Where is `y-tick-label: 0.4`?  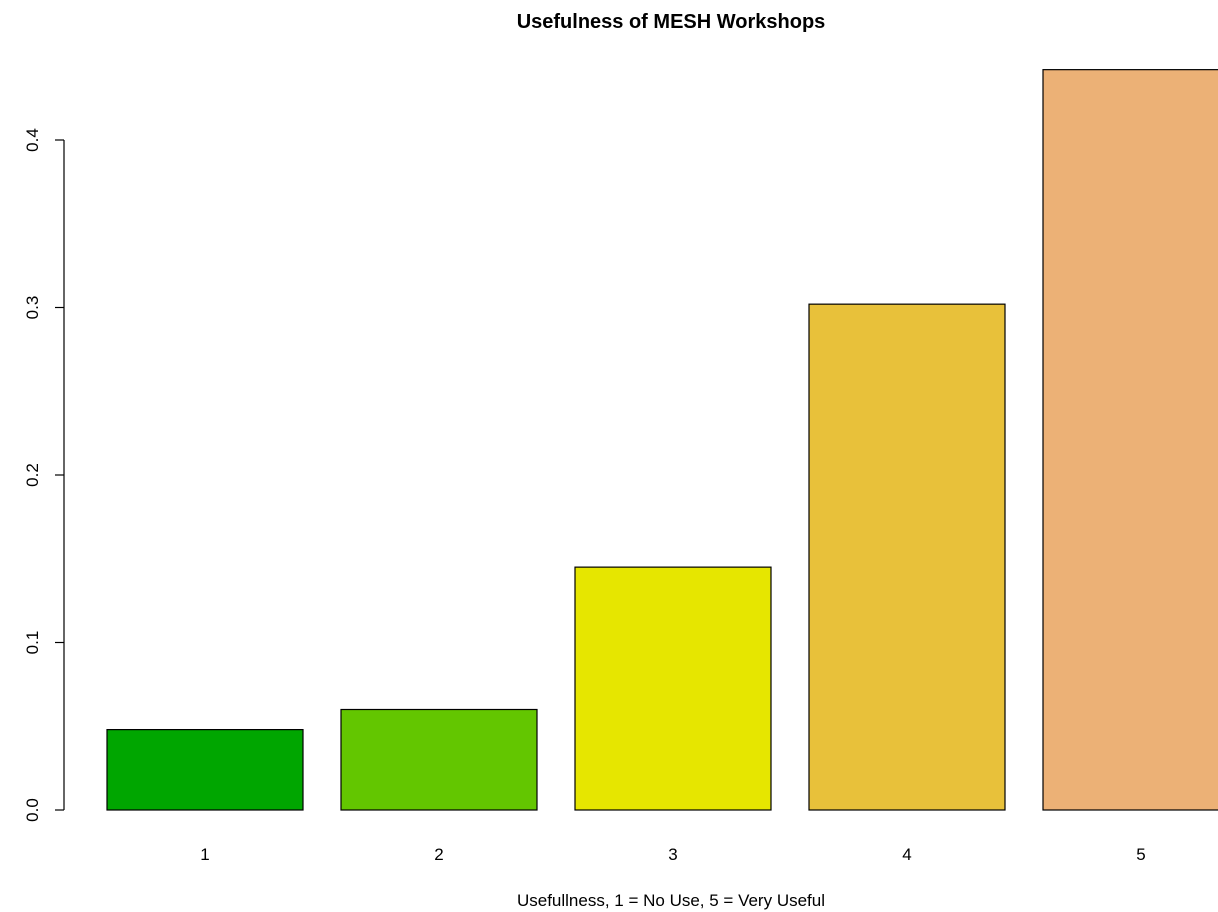 y-tick-label: 0.4 is located at coordinates (32, 140).